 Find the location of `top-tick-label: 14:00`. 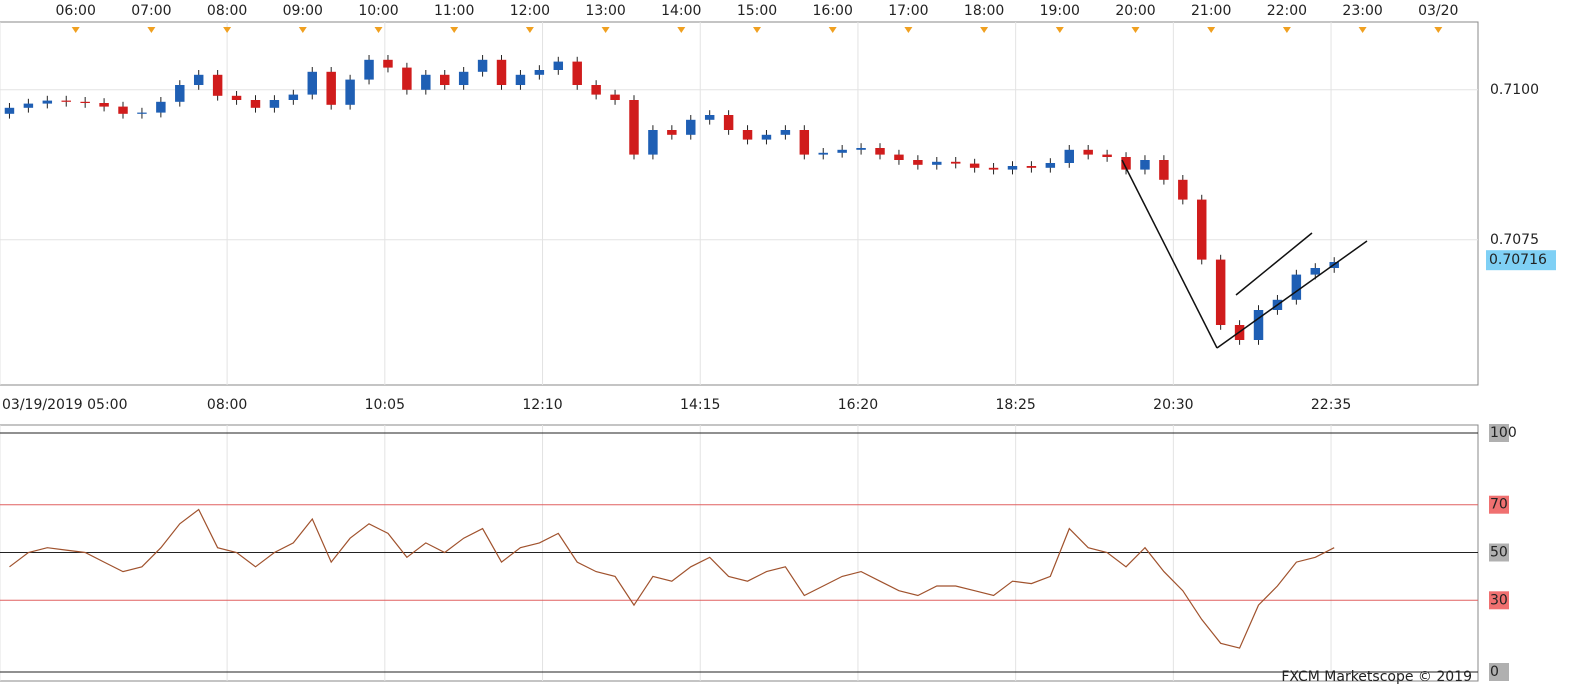

top-tick-label: 14:00 is located at coordinates (681, 11).